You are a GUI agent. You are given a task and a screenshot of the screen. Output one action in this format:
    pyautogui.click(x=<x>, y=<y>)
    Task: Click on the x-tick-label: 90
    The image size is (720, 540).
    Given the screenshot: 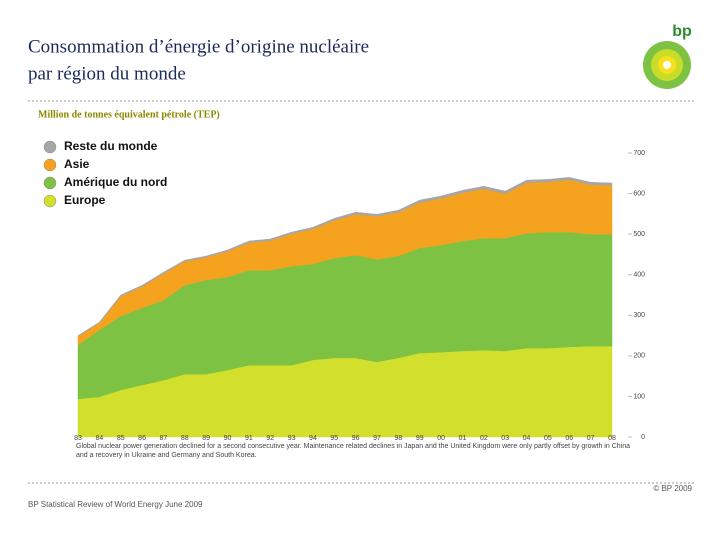 What is the action you would take?
    pyautogui.click(x=228, y=438)
    